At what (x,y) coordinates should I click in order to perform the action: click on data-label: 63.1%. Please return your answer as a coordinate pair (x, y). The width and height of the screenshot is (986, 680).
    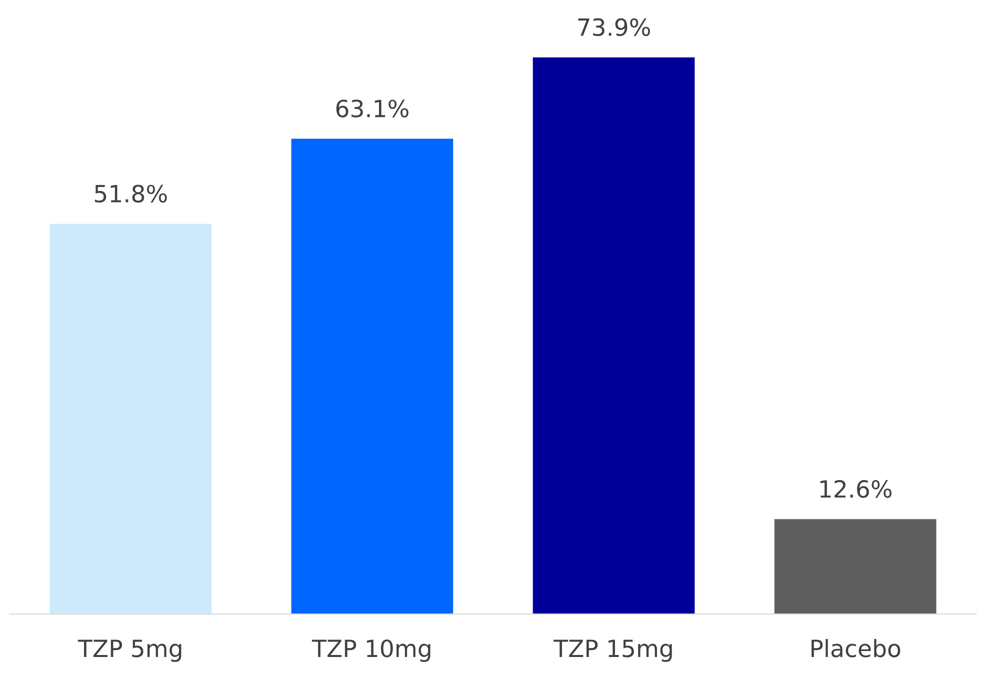
    Looking at the image, I should click on (372, 109).